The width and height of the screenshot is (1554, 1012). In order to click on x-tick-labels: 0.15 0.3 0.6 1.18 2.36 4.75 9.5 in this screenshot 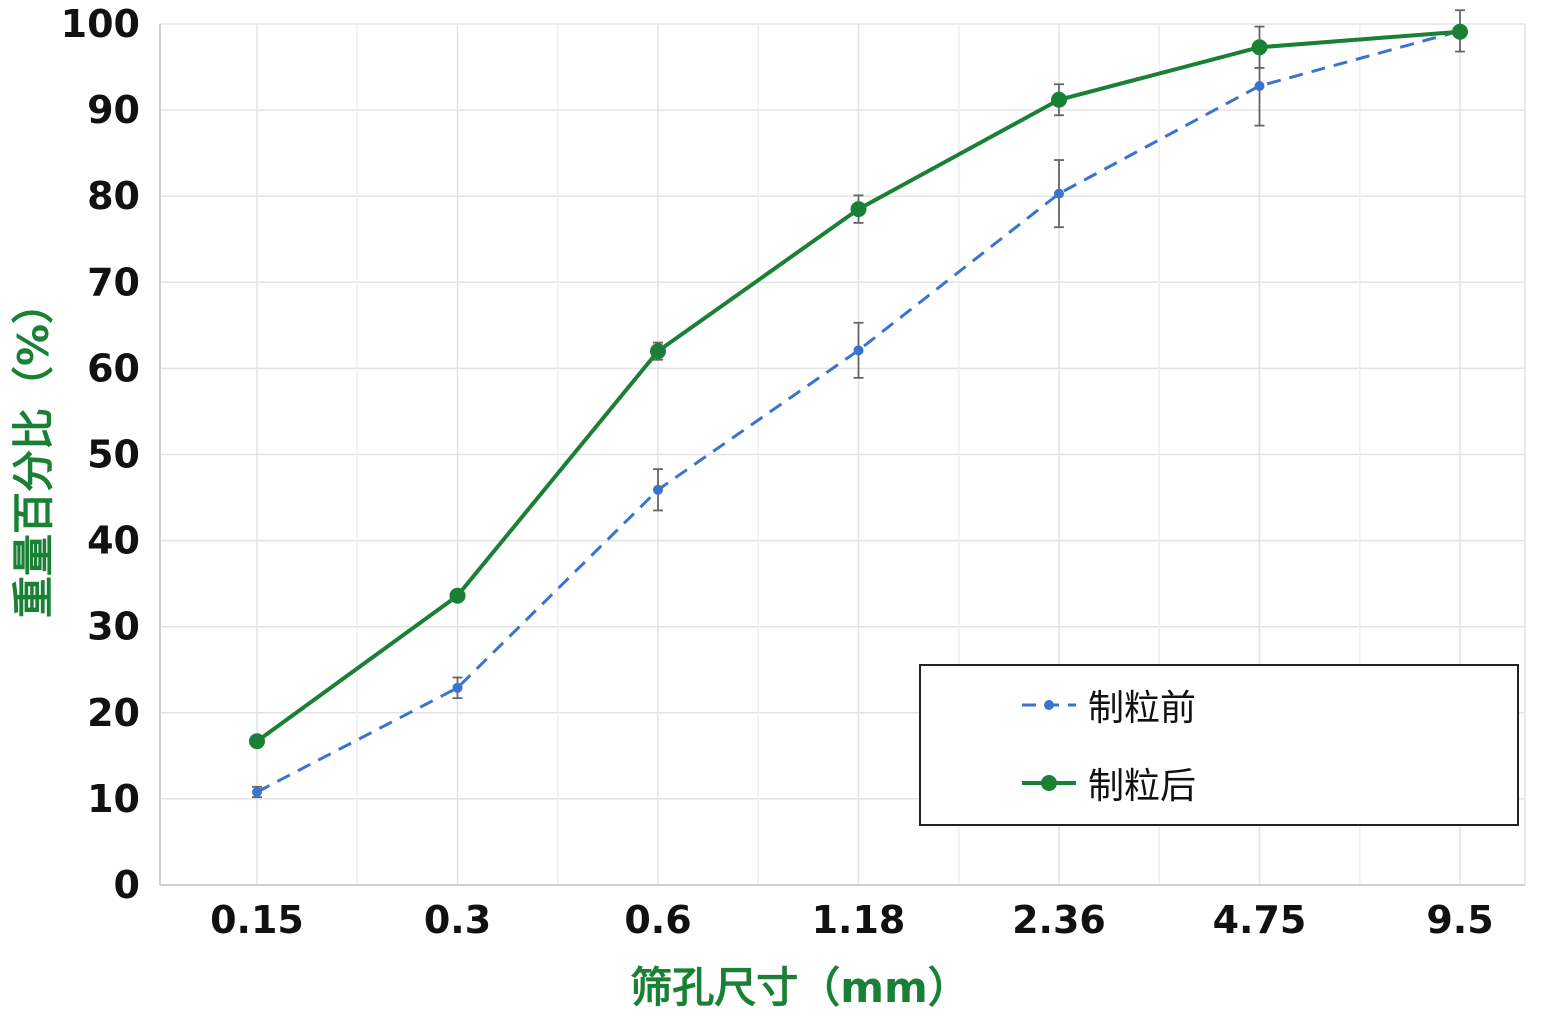, I will do `click(852, 920)`.